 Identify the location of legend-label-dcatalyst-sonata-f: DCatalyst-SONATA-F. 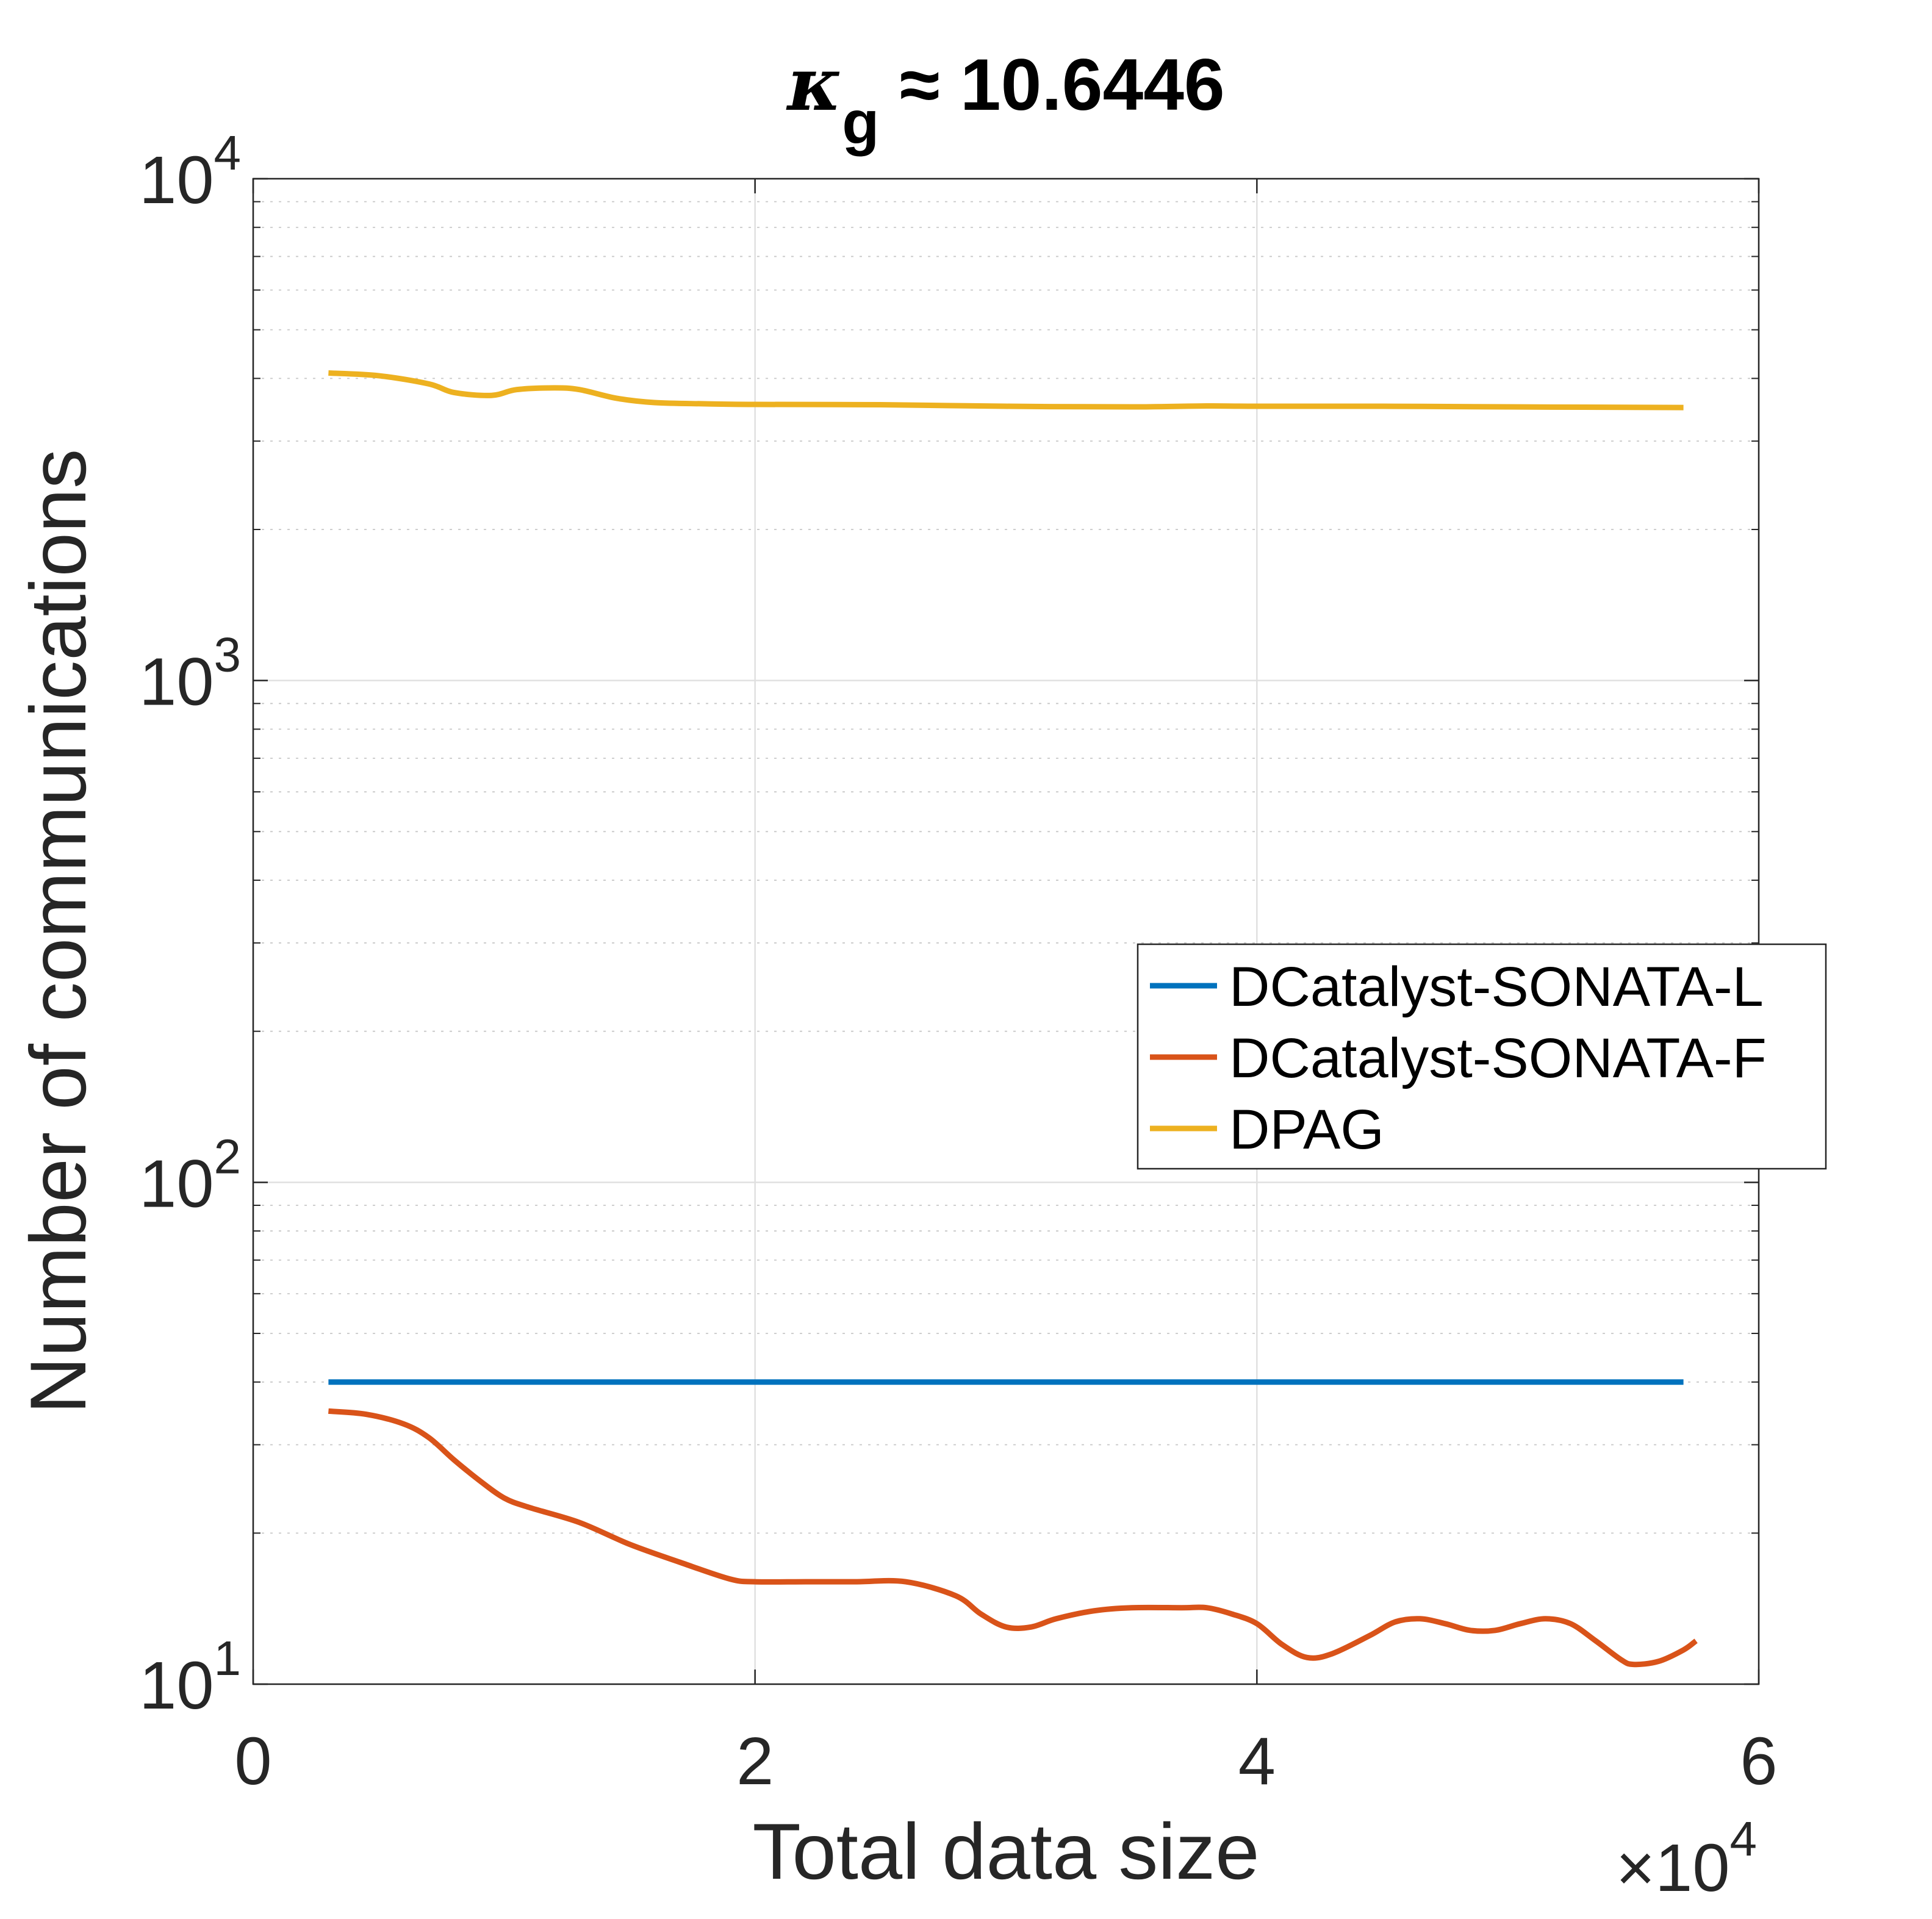
(1498, 1058).